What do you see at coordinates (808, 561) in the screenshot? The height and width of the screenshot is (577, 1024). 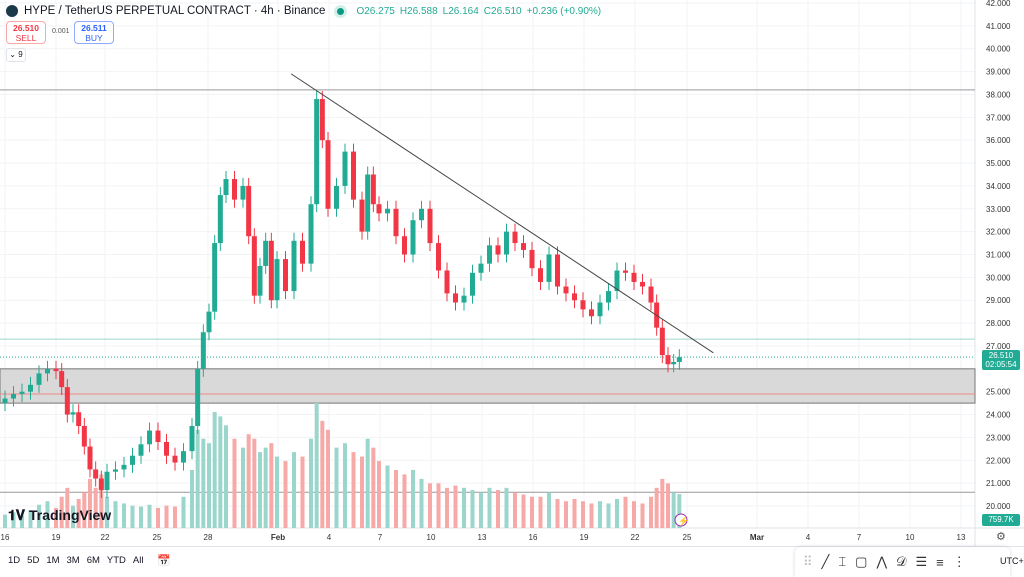 I see `drag-handle-icon: ⠿` at bounding box center [808, 561].